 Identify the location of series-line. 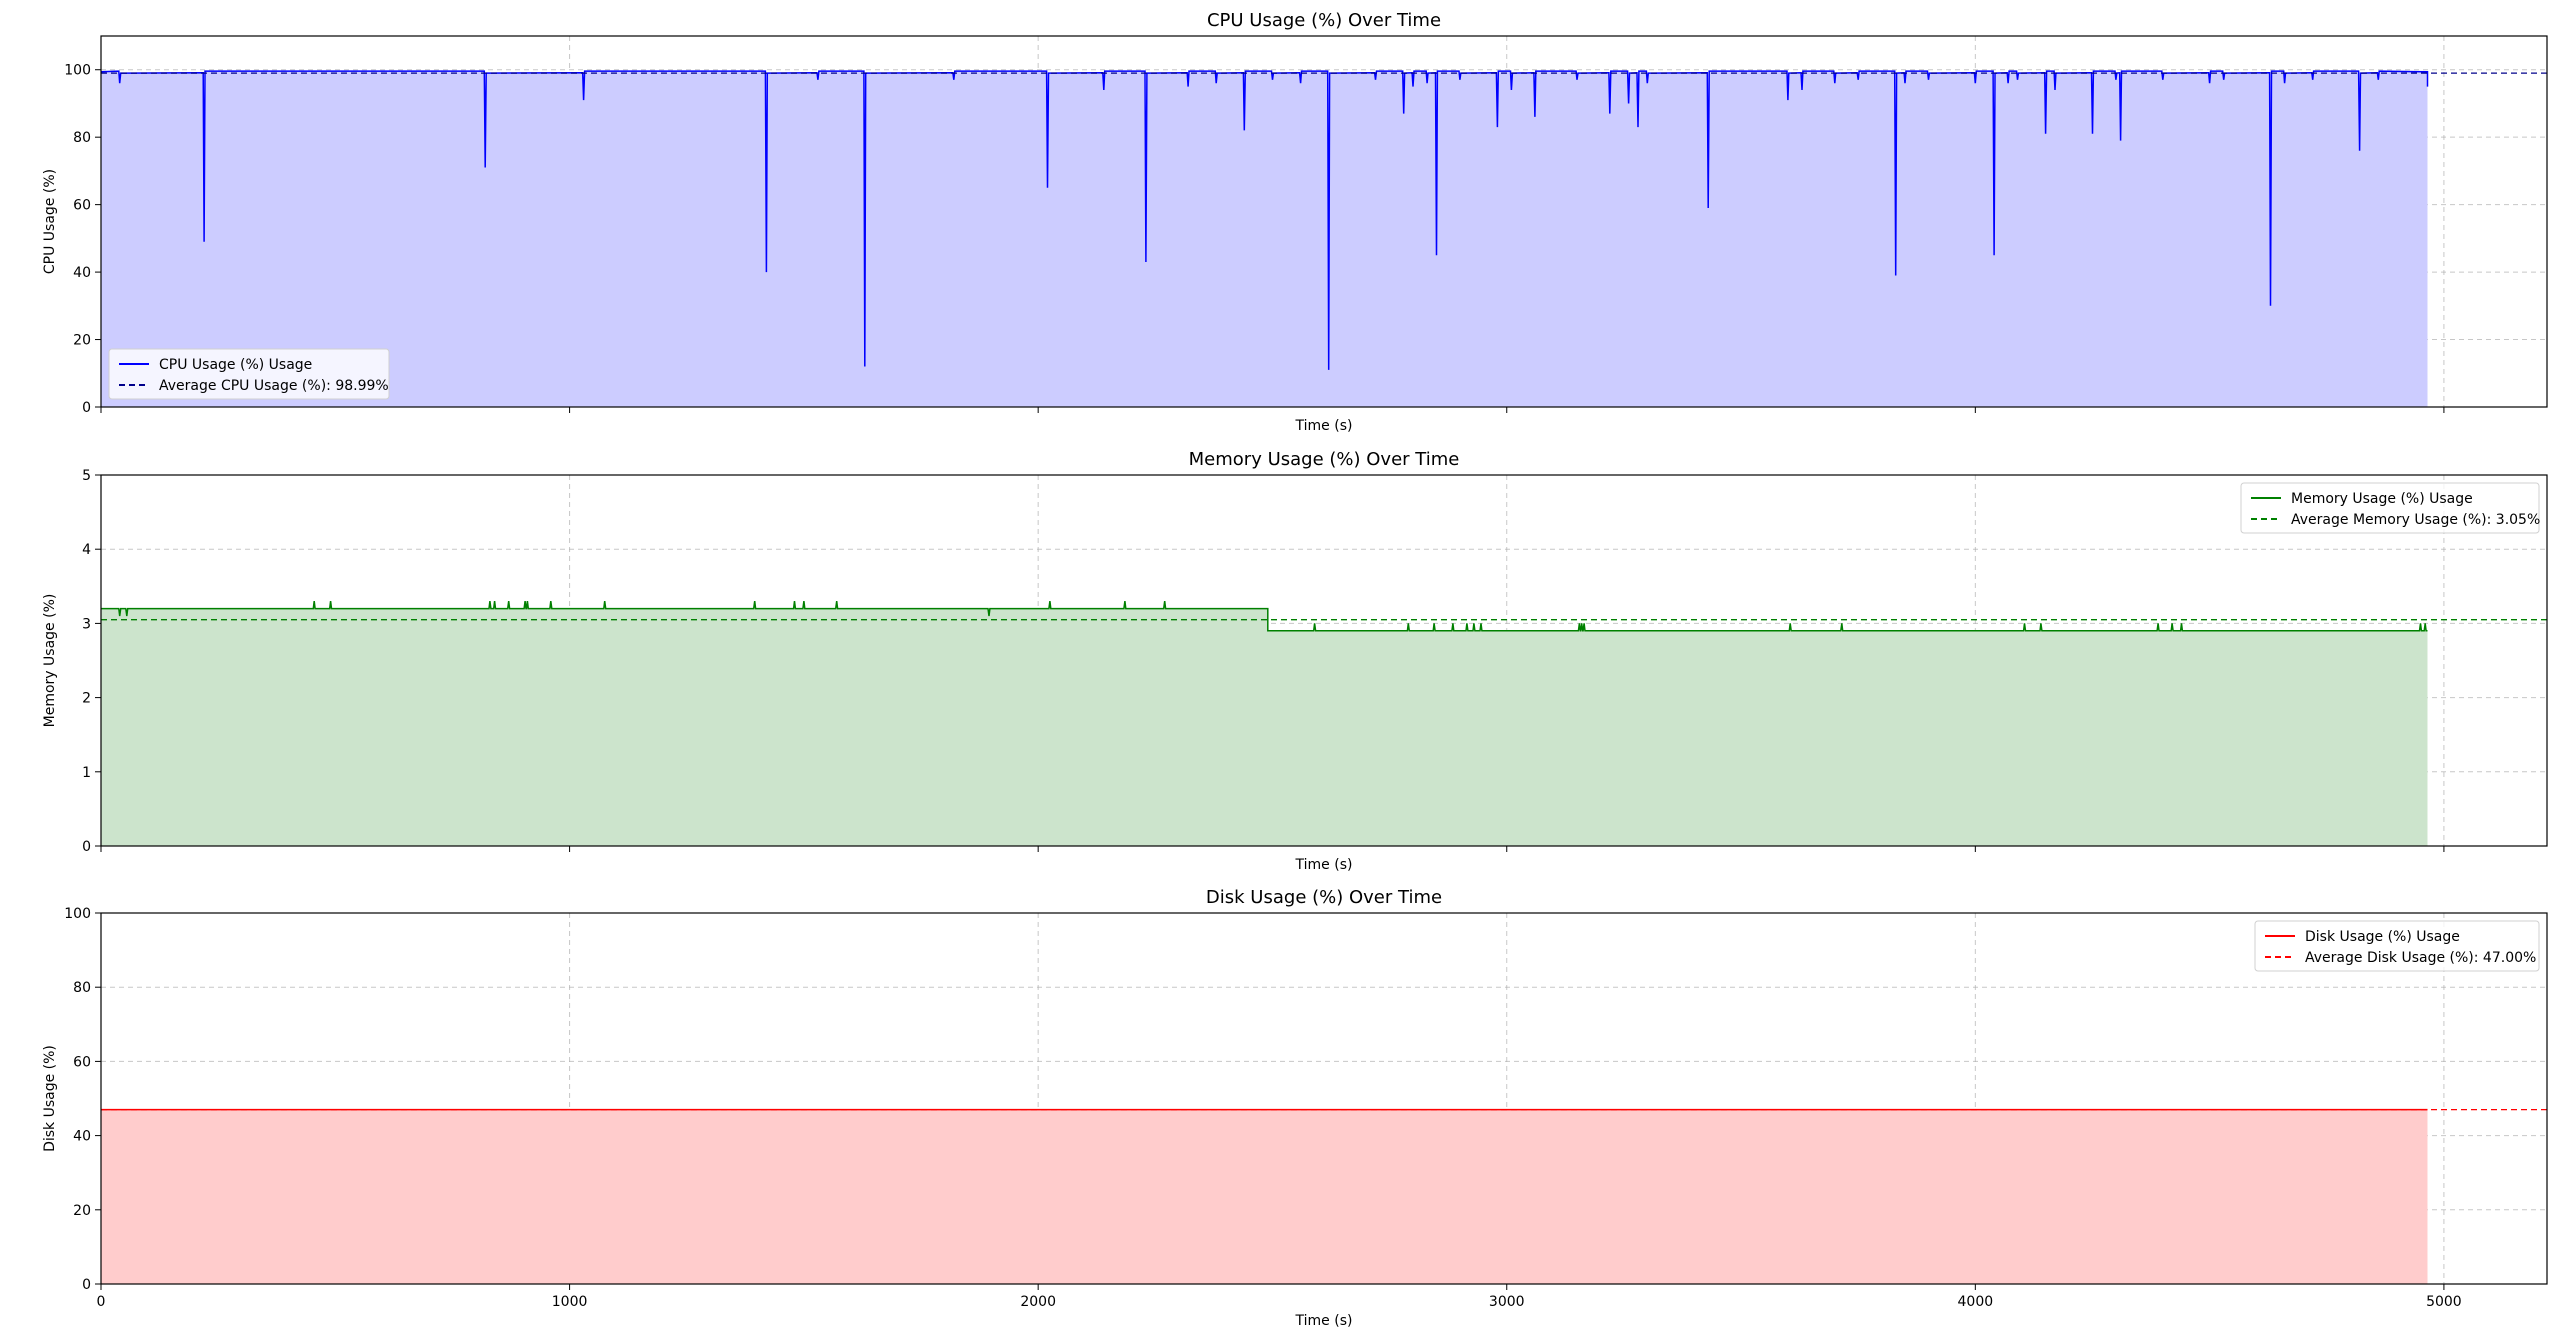
(1264, 616).